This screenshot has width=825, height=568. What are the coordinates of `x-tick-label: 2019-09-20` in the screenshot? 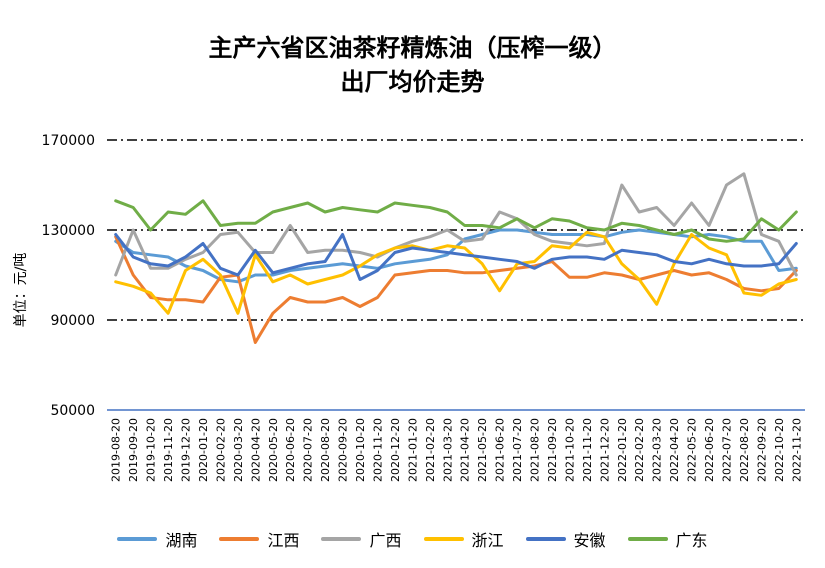 It's located at (133, 450).